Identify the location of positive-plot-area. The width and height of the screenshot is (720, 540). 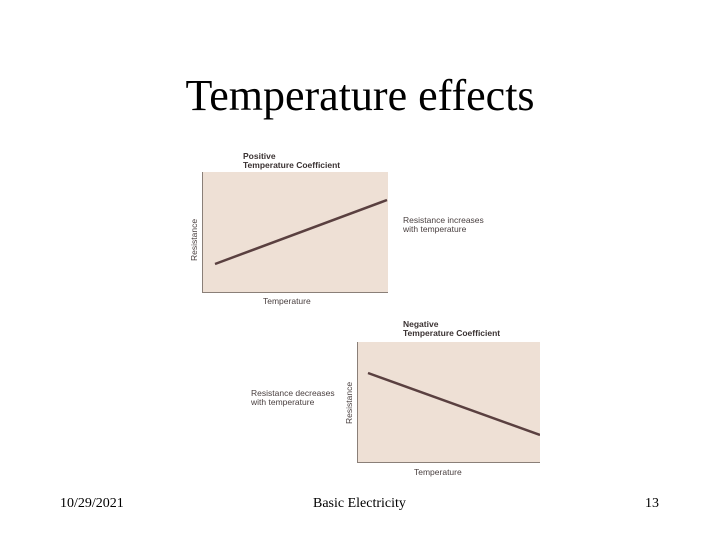
(295, 232).